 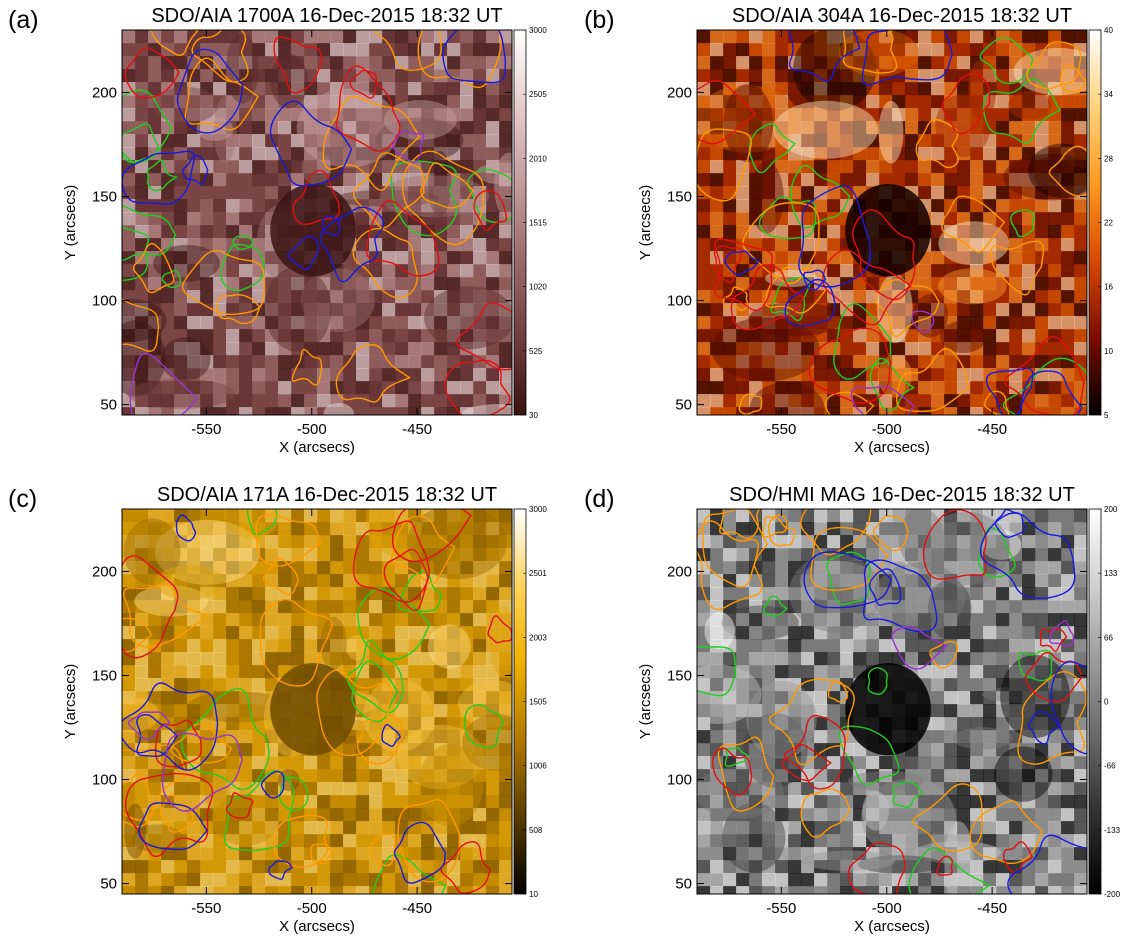 What do you see at coordinates (326, 16) in the screenshot?
I see `panel-title: SDO/AIA 1700A 16-Dec-2015 18:32 UT` at bounding box center [326, 16].